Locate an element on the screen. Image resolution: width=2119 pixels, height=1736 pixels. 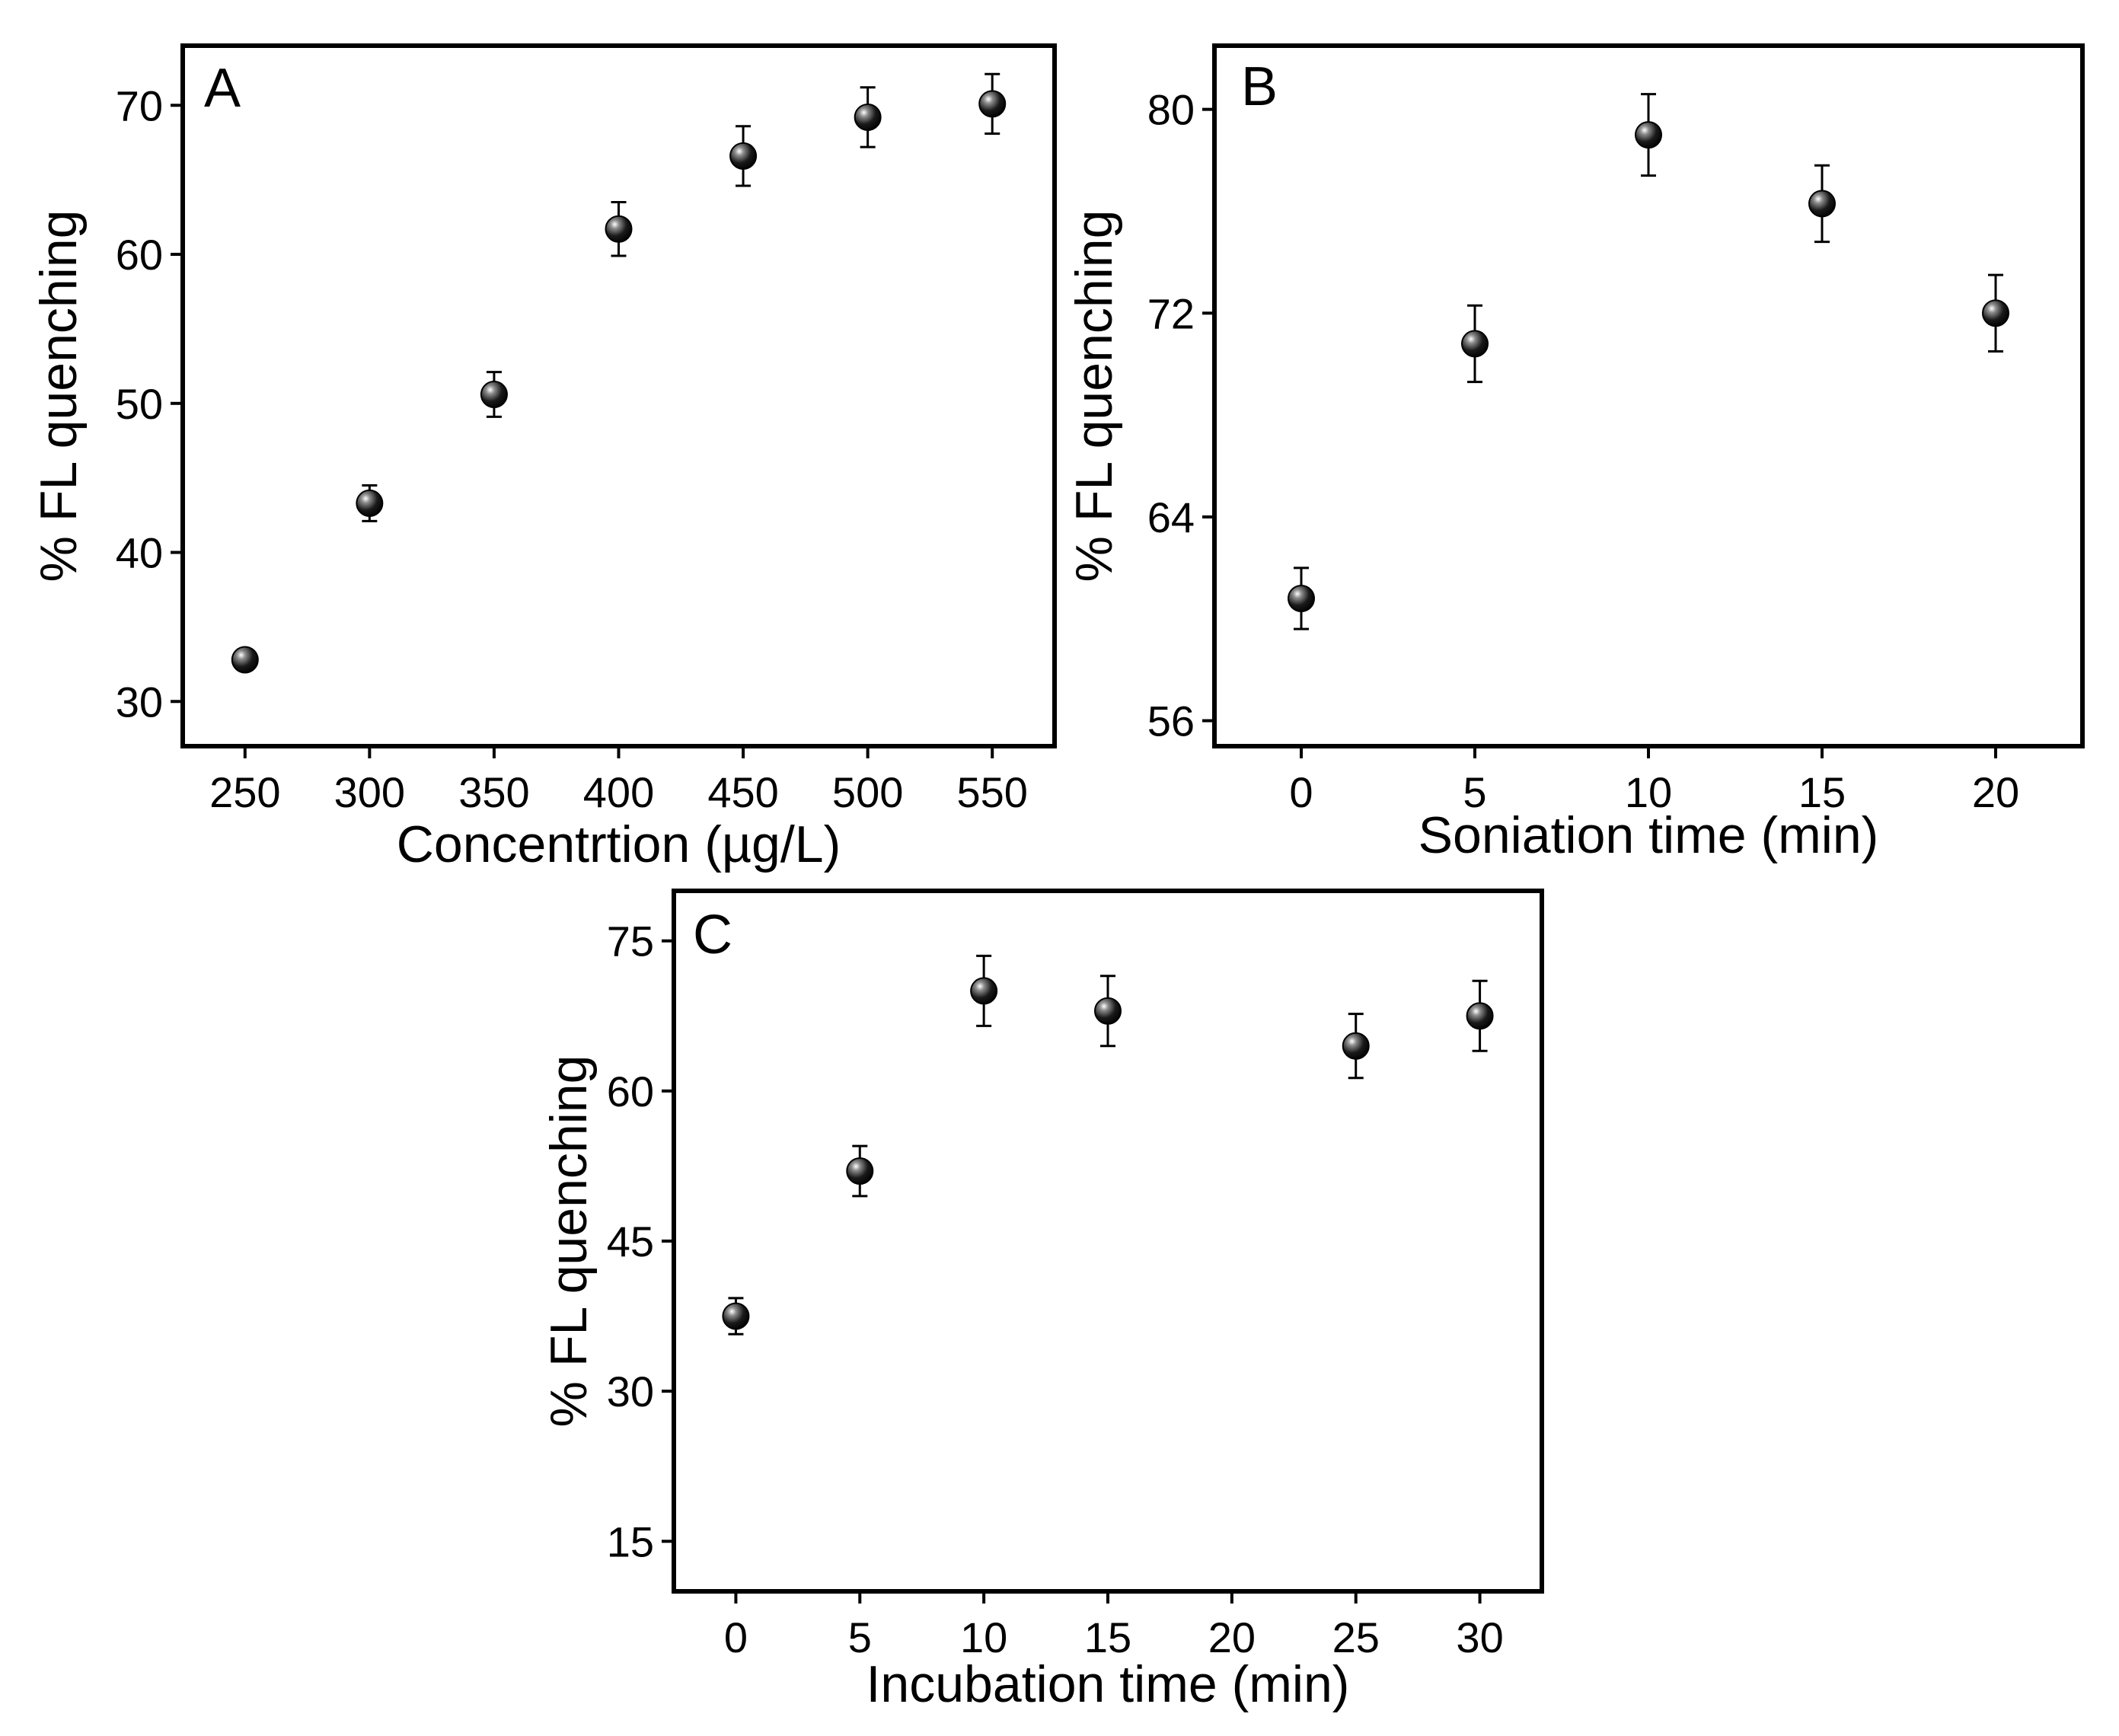
y-tick-label: 72 is located at coordinates (1171, 313).